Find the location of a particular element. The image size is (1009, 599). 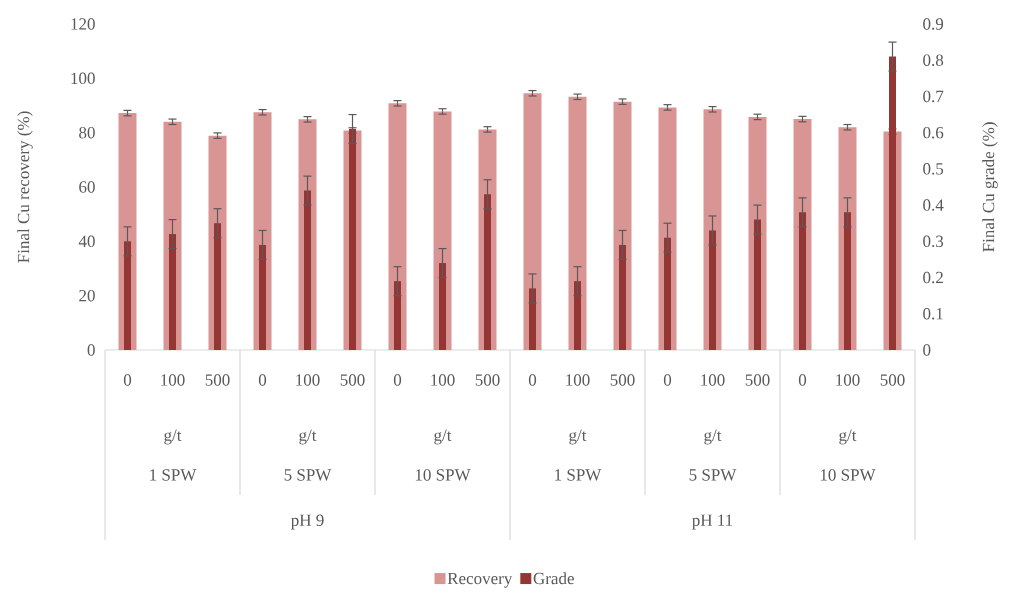

y2-tick-label: 0.5 is located at coordinates (933, 169).